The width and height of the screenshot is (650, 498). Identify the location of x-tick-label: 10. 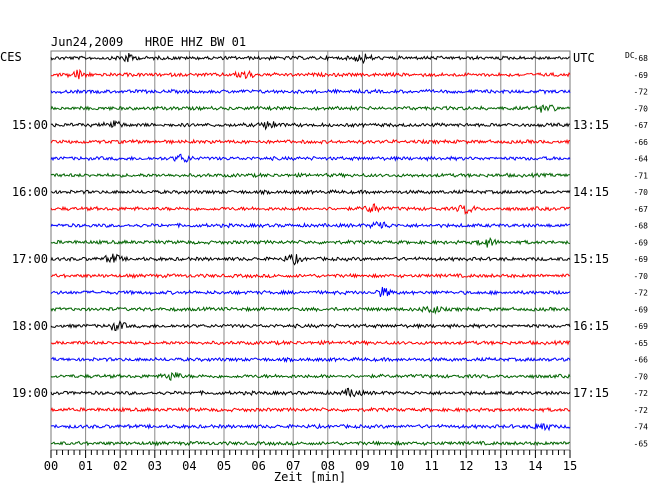
(397, 466).